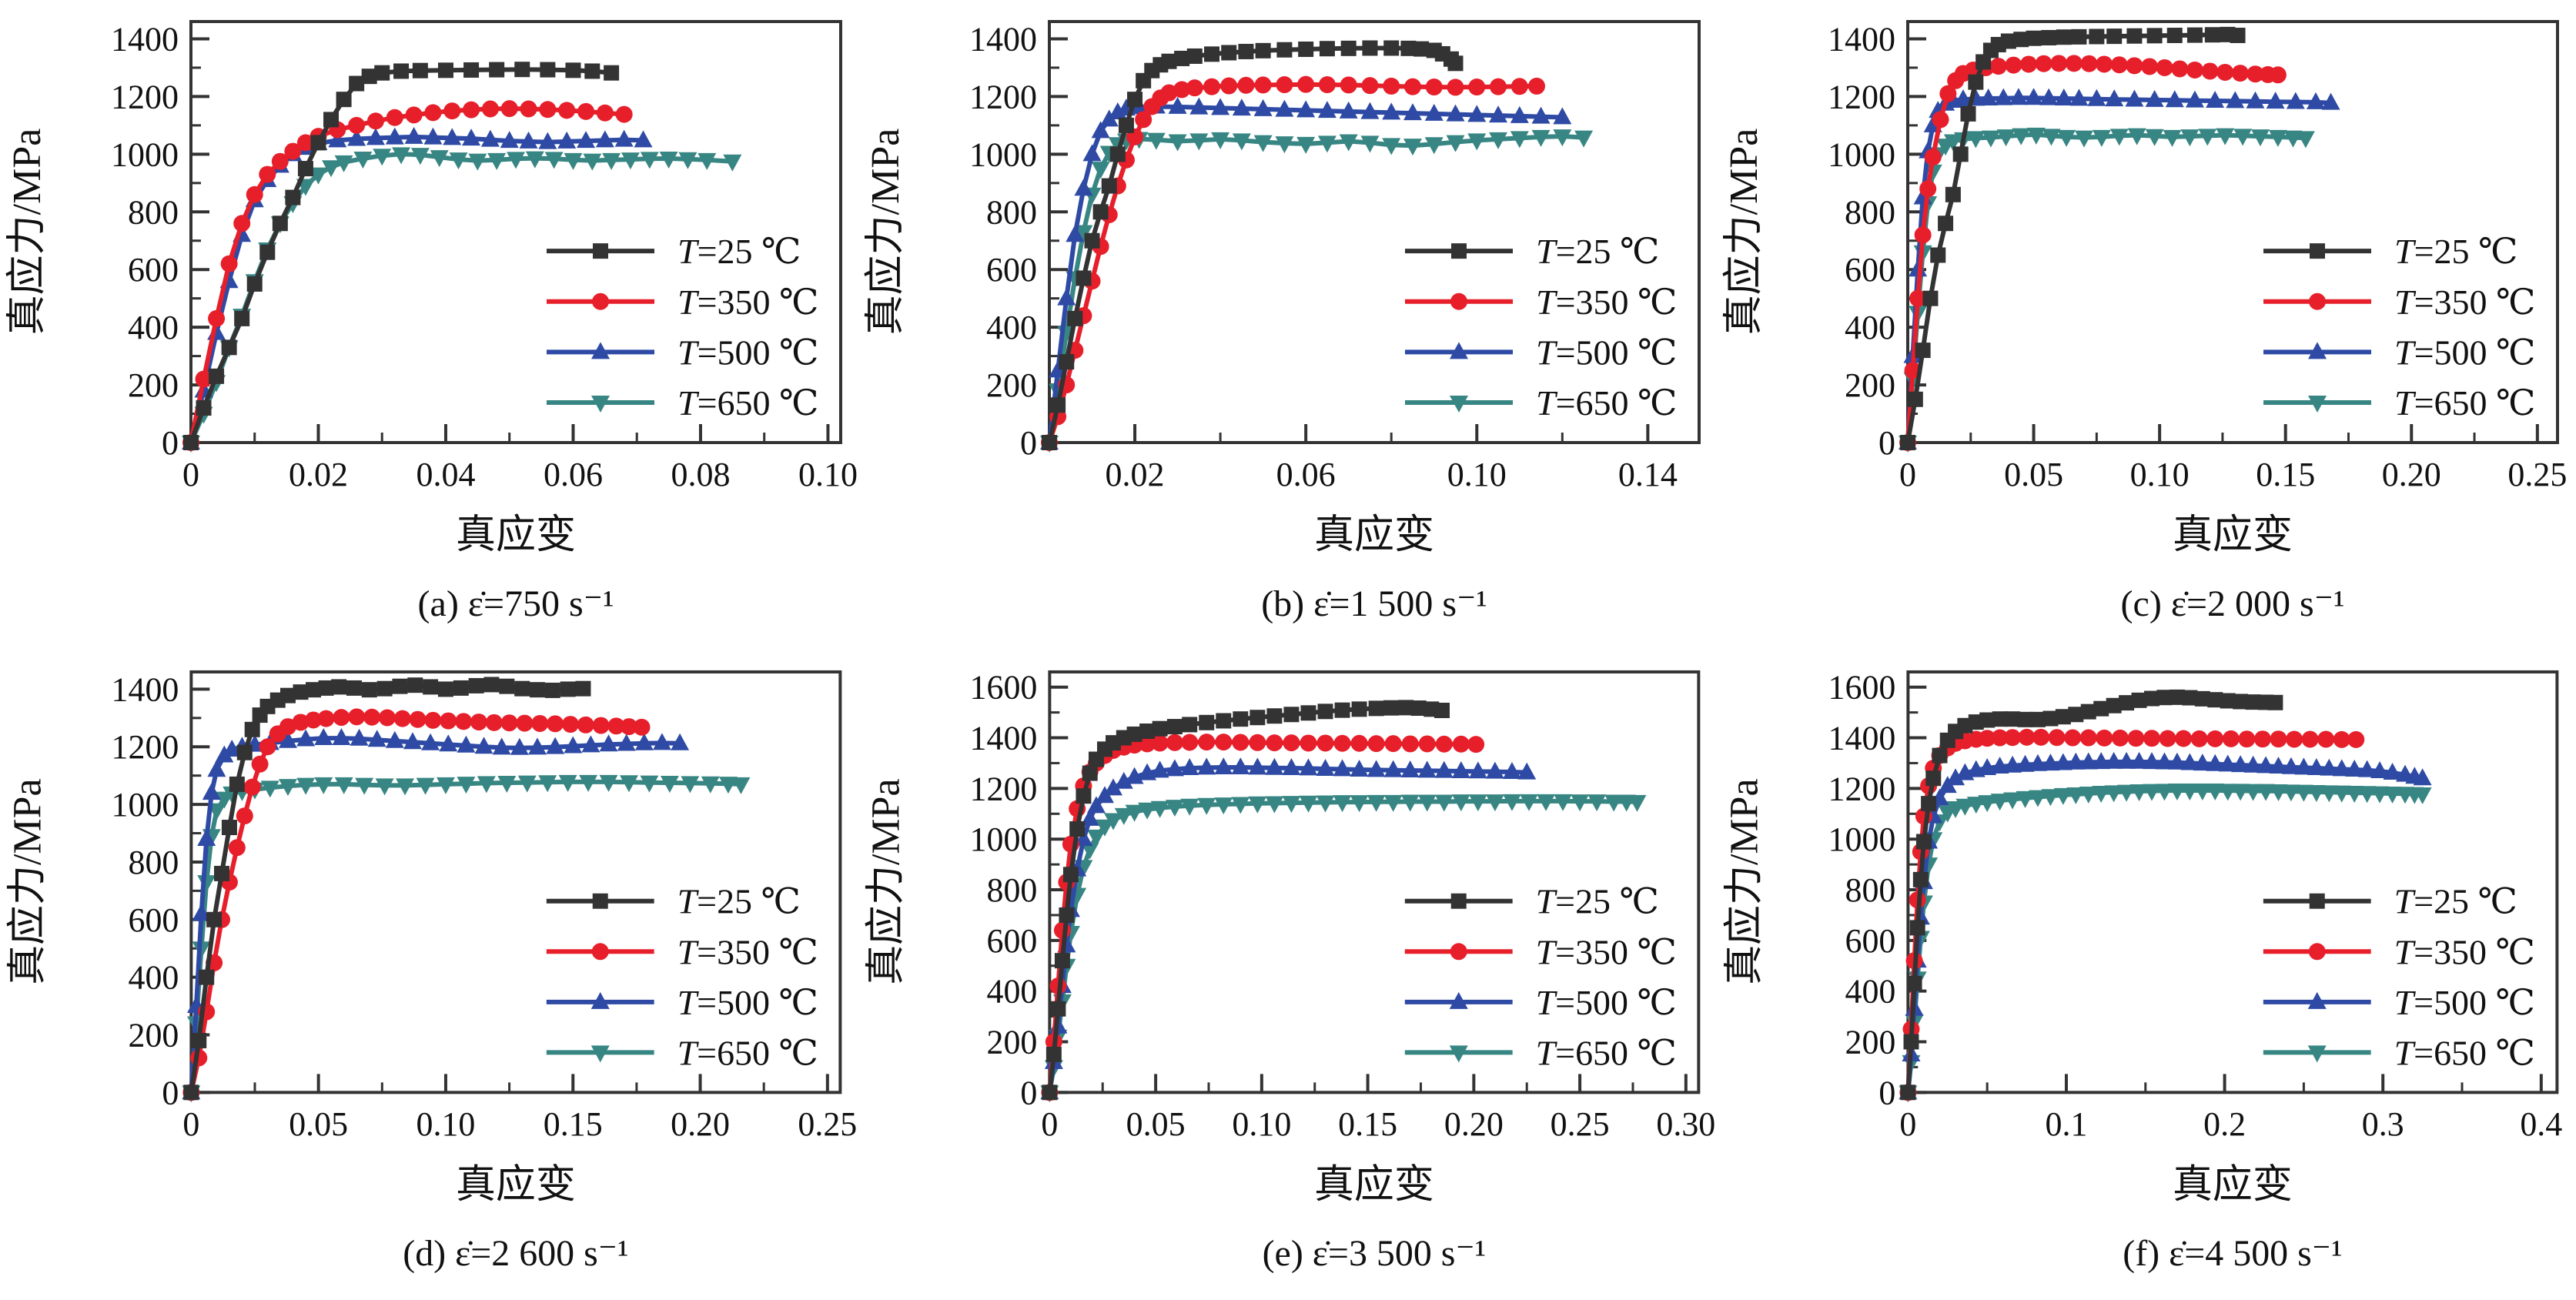 This screenshot has height=1300, width=2576. I want to click on subplot-caption: (e) ε̇=3 500 s⁻¹, so click(1375, 1253).